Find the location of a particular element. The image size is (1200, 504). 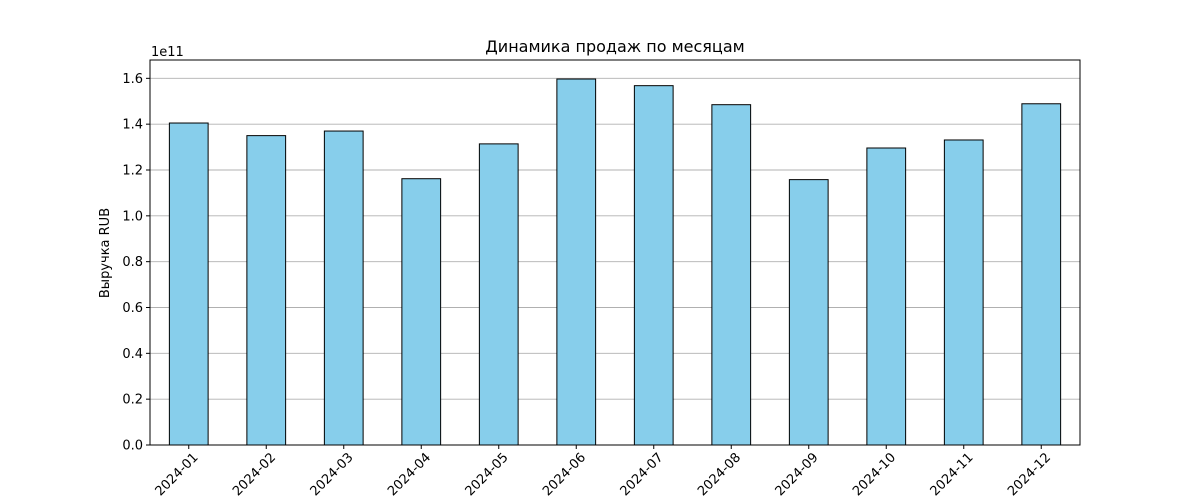

y-axis-offset-label: 1e11 is located at coordinates (167, 52).